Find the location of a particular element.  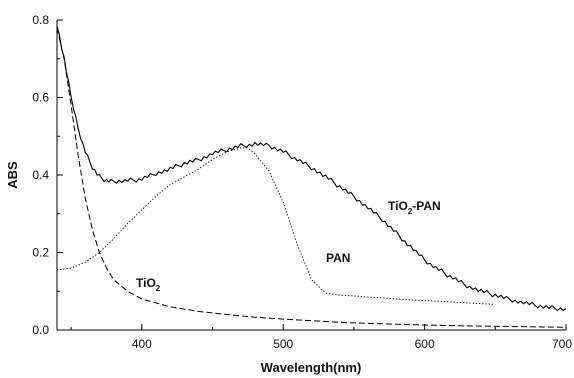

y-tick-label: 0.6 is located at coordinates (40, 98).